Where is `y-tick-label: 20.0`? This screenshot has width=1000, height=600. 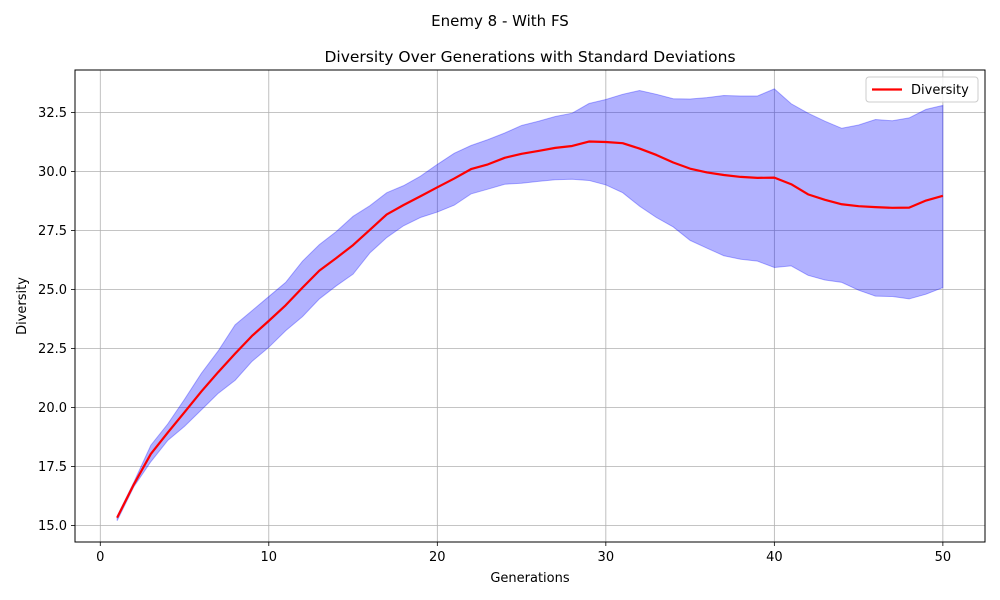
y-tick-label: 20.0 is located at coordinates (52, 408).